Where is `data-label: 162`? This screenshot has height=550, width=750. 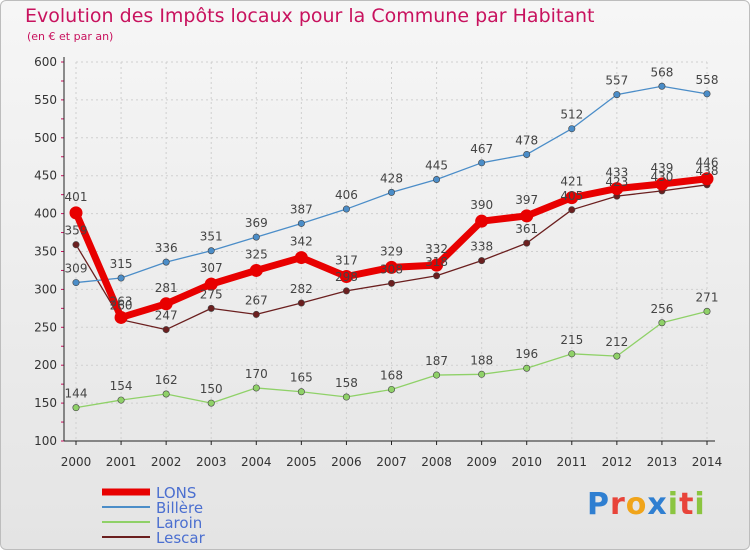
data-label: 162 is located at coordinates (166, 380).